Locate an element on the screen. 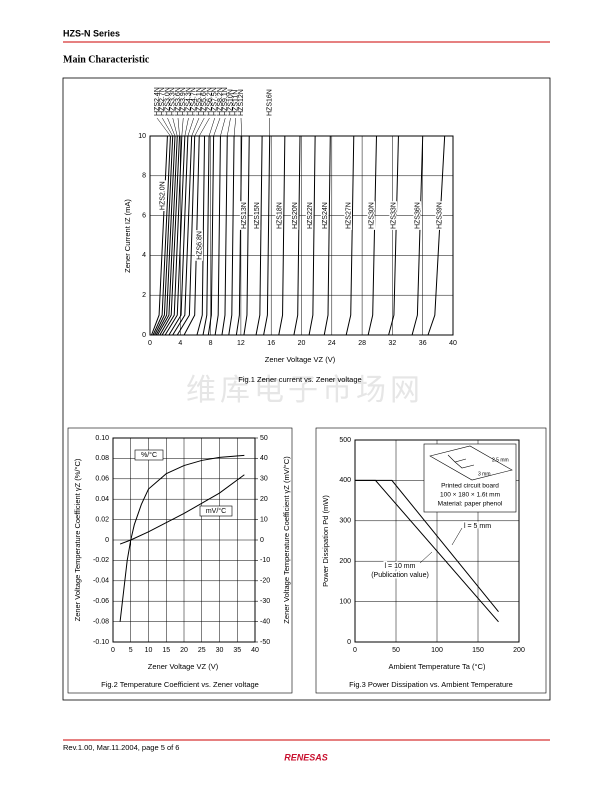  series-label: HZS11N is located at coordinates (236, 103).